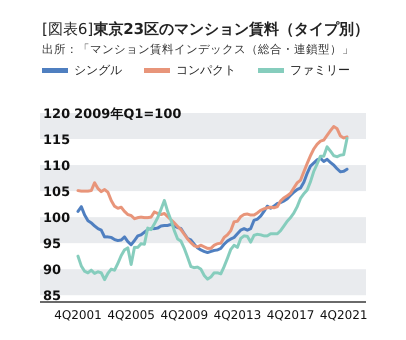 This screenshot has width=406, height=340. What do you see at coordinates (52, 244) in the screenshot?
I see `y-tick-label: 95` at bounding box center [52, 244].